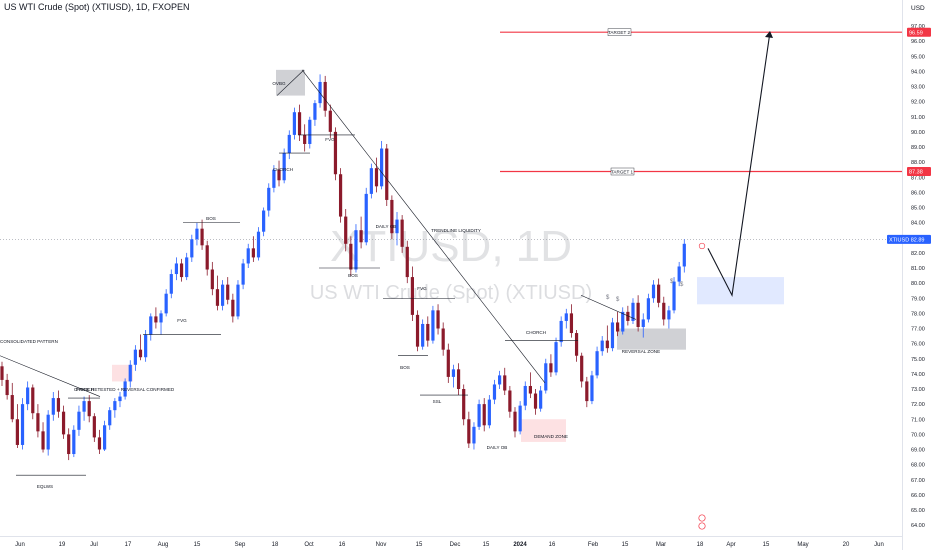  I want to click on y-tick-label: 82.00, so click(918, 254).